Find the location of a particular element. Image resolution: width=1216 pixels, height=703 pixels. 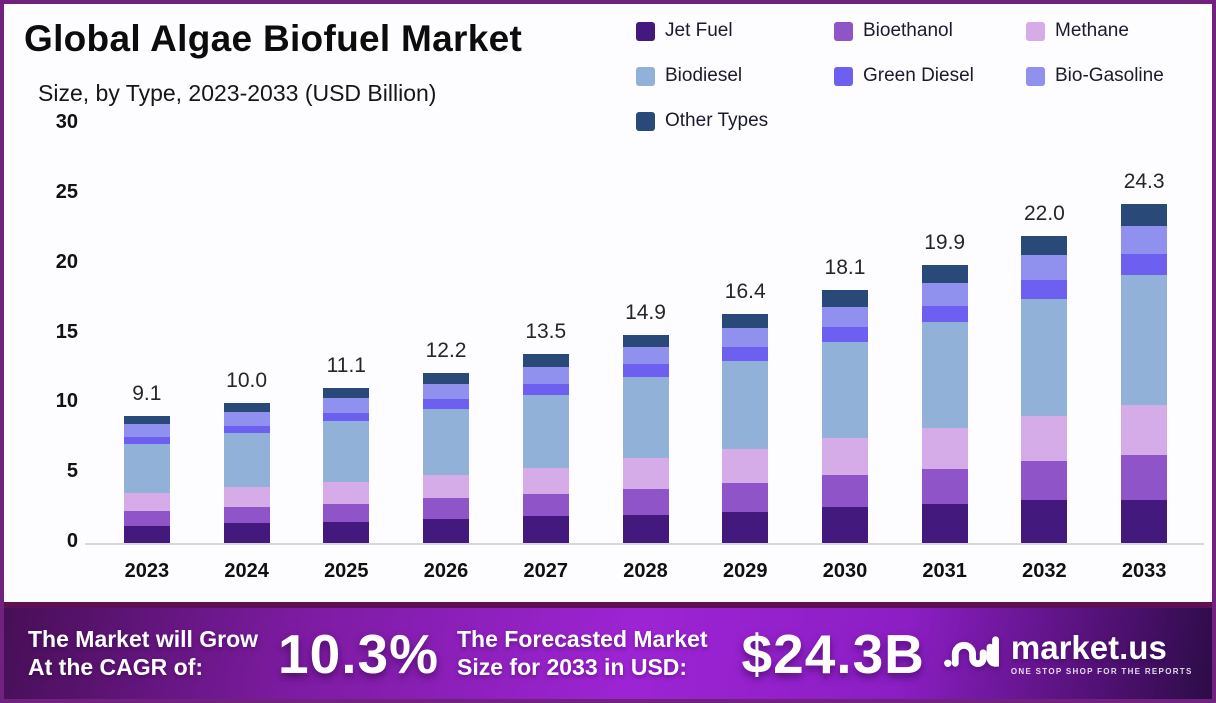

bar-total-label: 10.0 is located at coordinates (247, 381).